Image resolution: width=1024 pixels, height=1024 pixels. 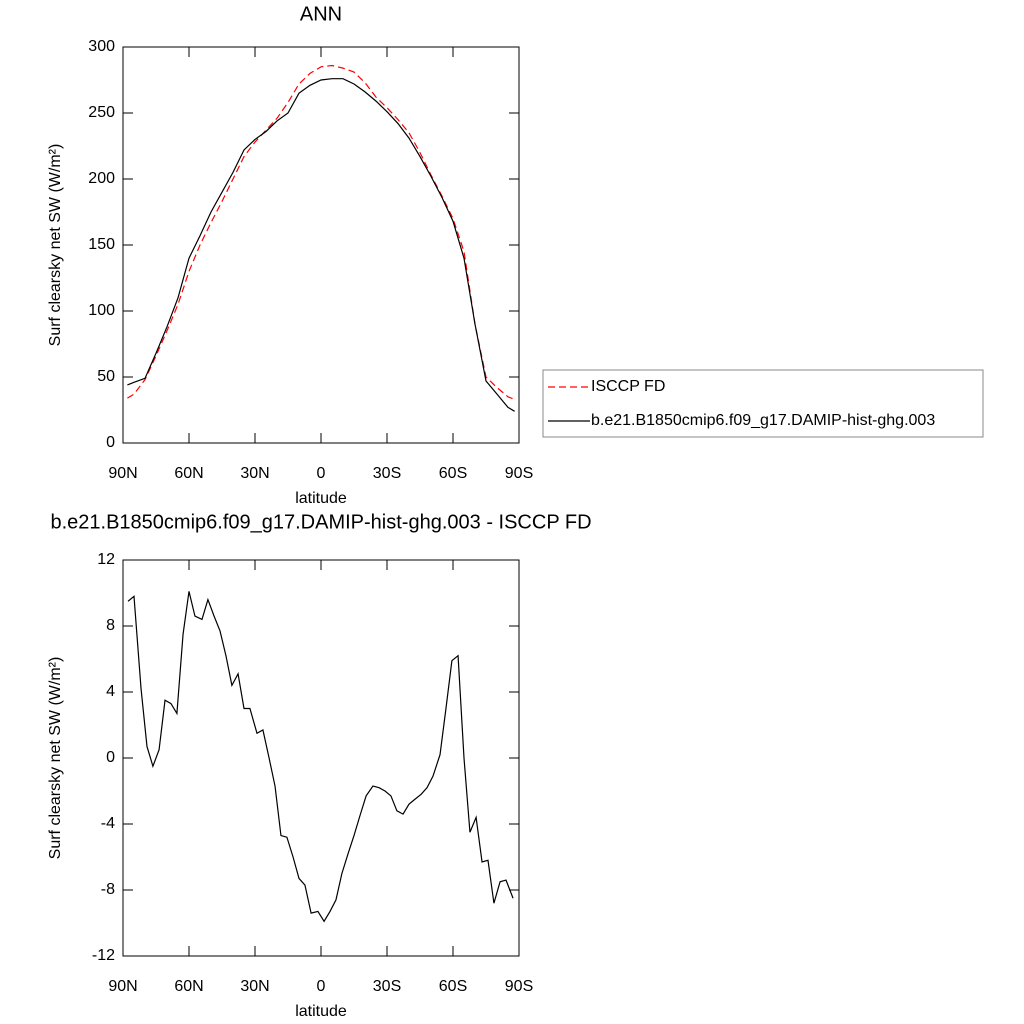 What do you see at coordinates (101, 244) in the screenshot?
I see `y-tick-label: 150` at bounding box center [101, 244].